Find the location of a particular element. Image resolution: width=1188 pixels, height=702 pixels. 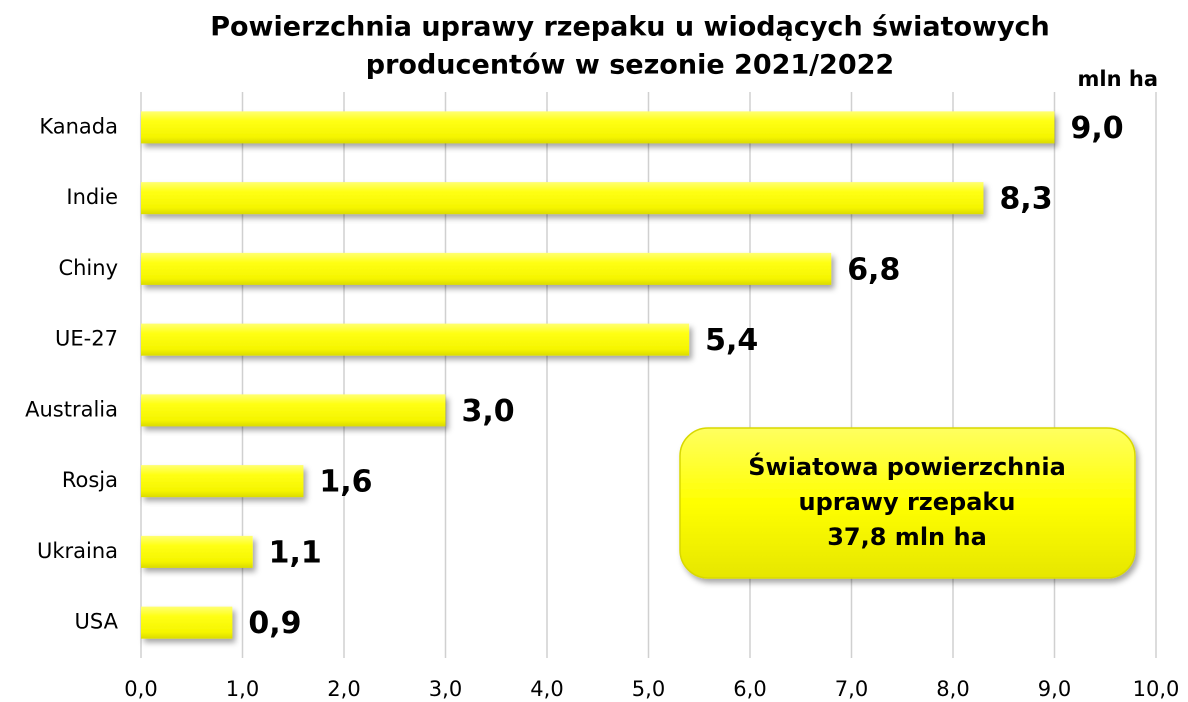

x-tick-label: 4,0 is located at coordinates (546, 689).